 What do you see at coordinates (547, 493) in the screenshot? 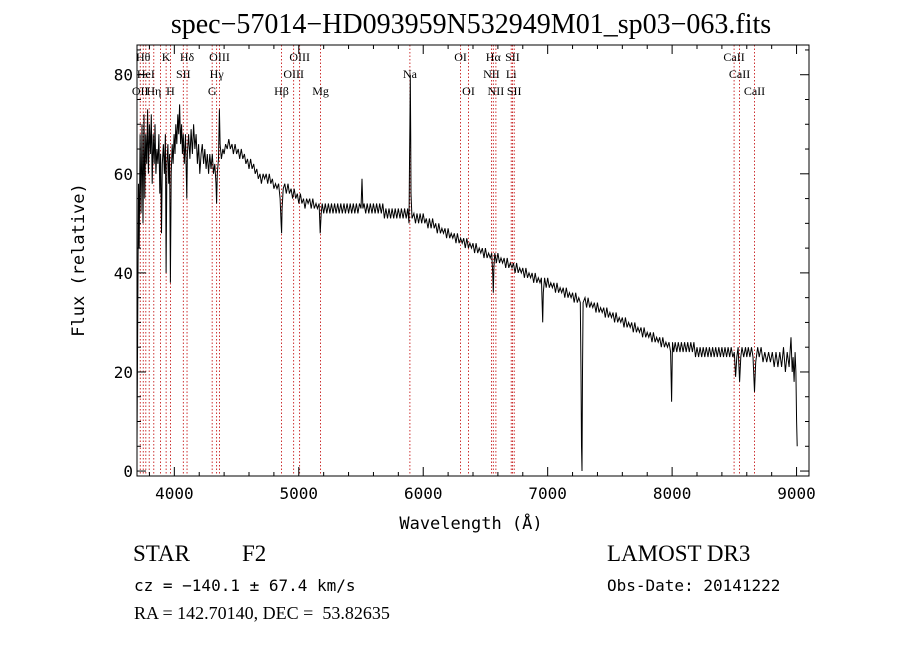
I see `x-tick-label-3: 7000` at bounding box center [547, 493].